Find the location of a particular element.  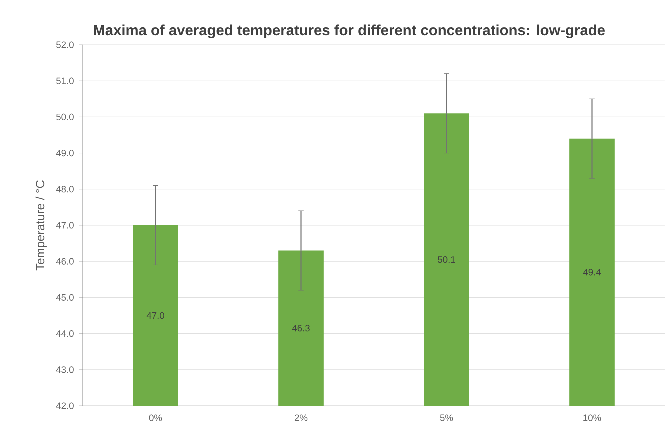

y-tick-label: 45.0 is located at coordinates (65, 297).